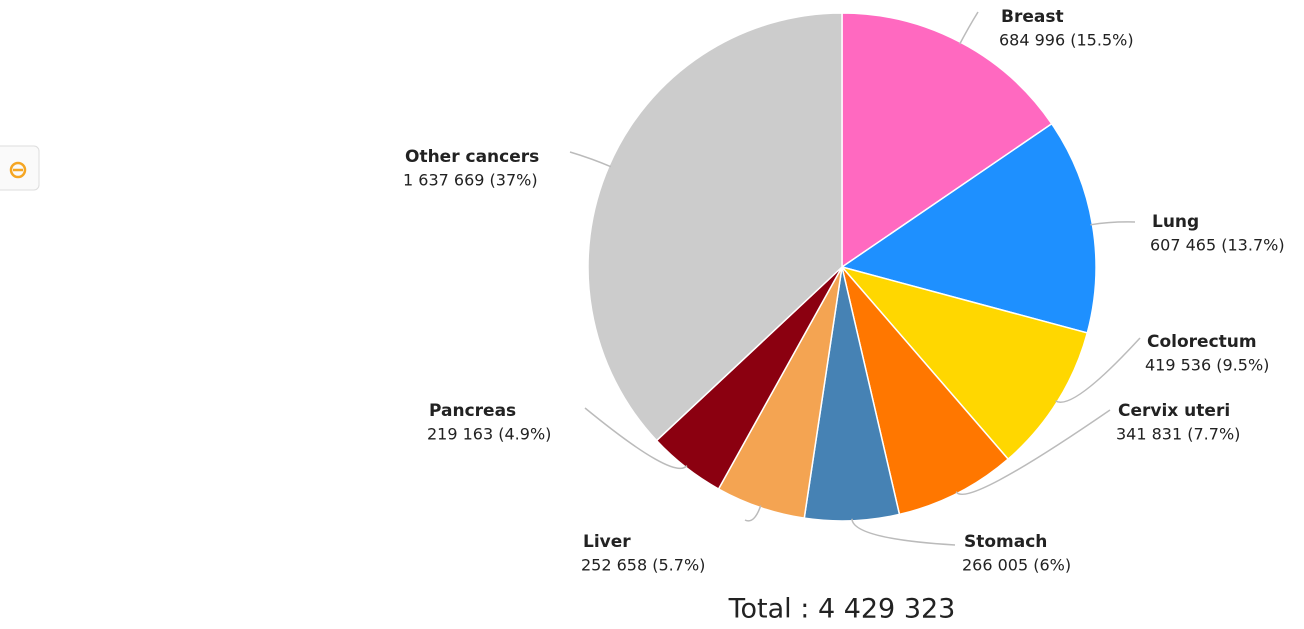 This screenshot has width=1304, height=629. I want to click on button-icon, so click(18, 170).